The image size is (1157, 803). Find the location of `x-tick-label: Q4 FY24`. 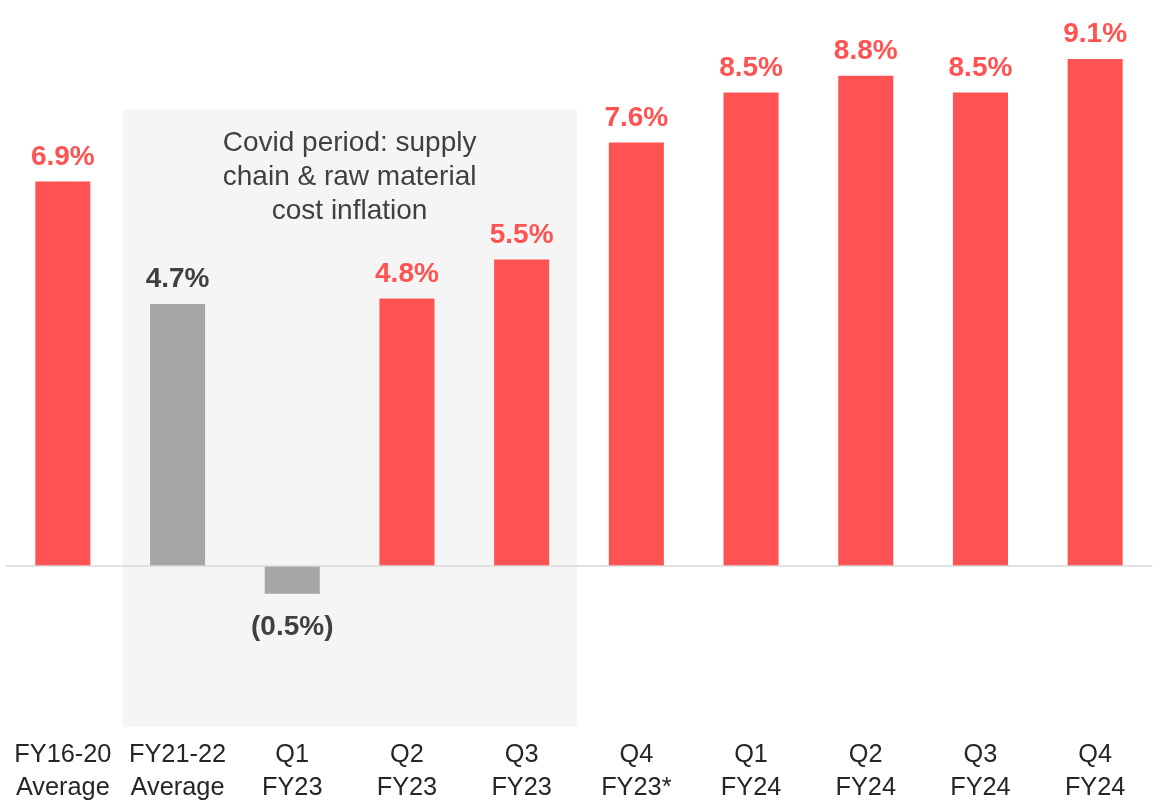

x-tick-label: Q4 FY24 is located at coordinates (1095, 769).